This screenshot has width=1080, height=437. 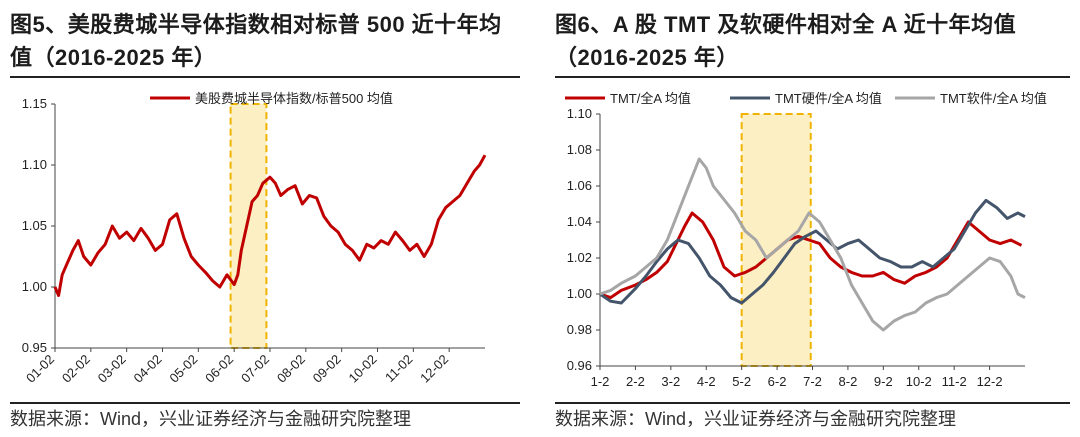 What do you see at coordinates (579, 365) in the screenshot?
I see `y-tick-label: 0.96` at bounding box center [579, 365].